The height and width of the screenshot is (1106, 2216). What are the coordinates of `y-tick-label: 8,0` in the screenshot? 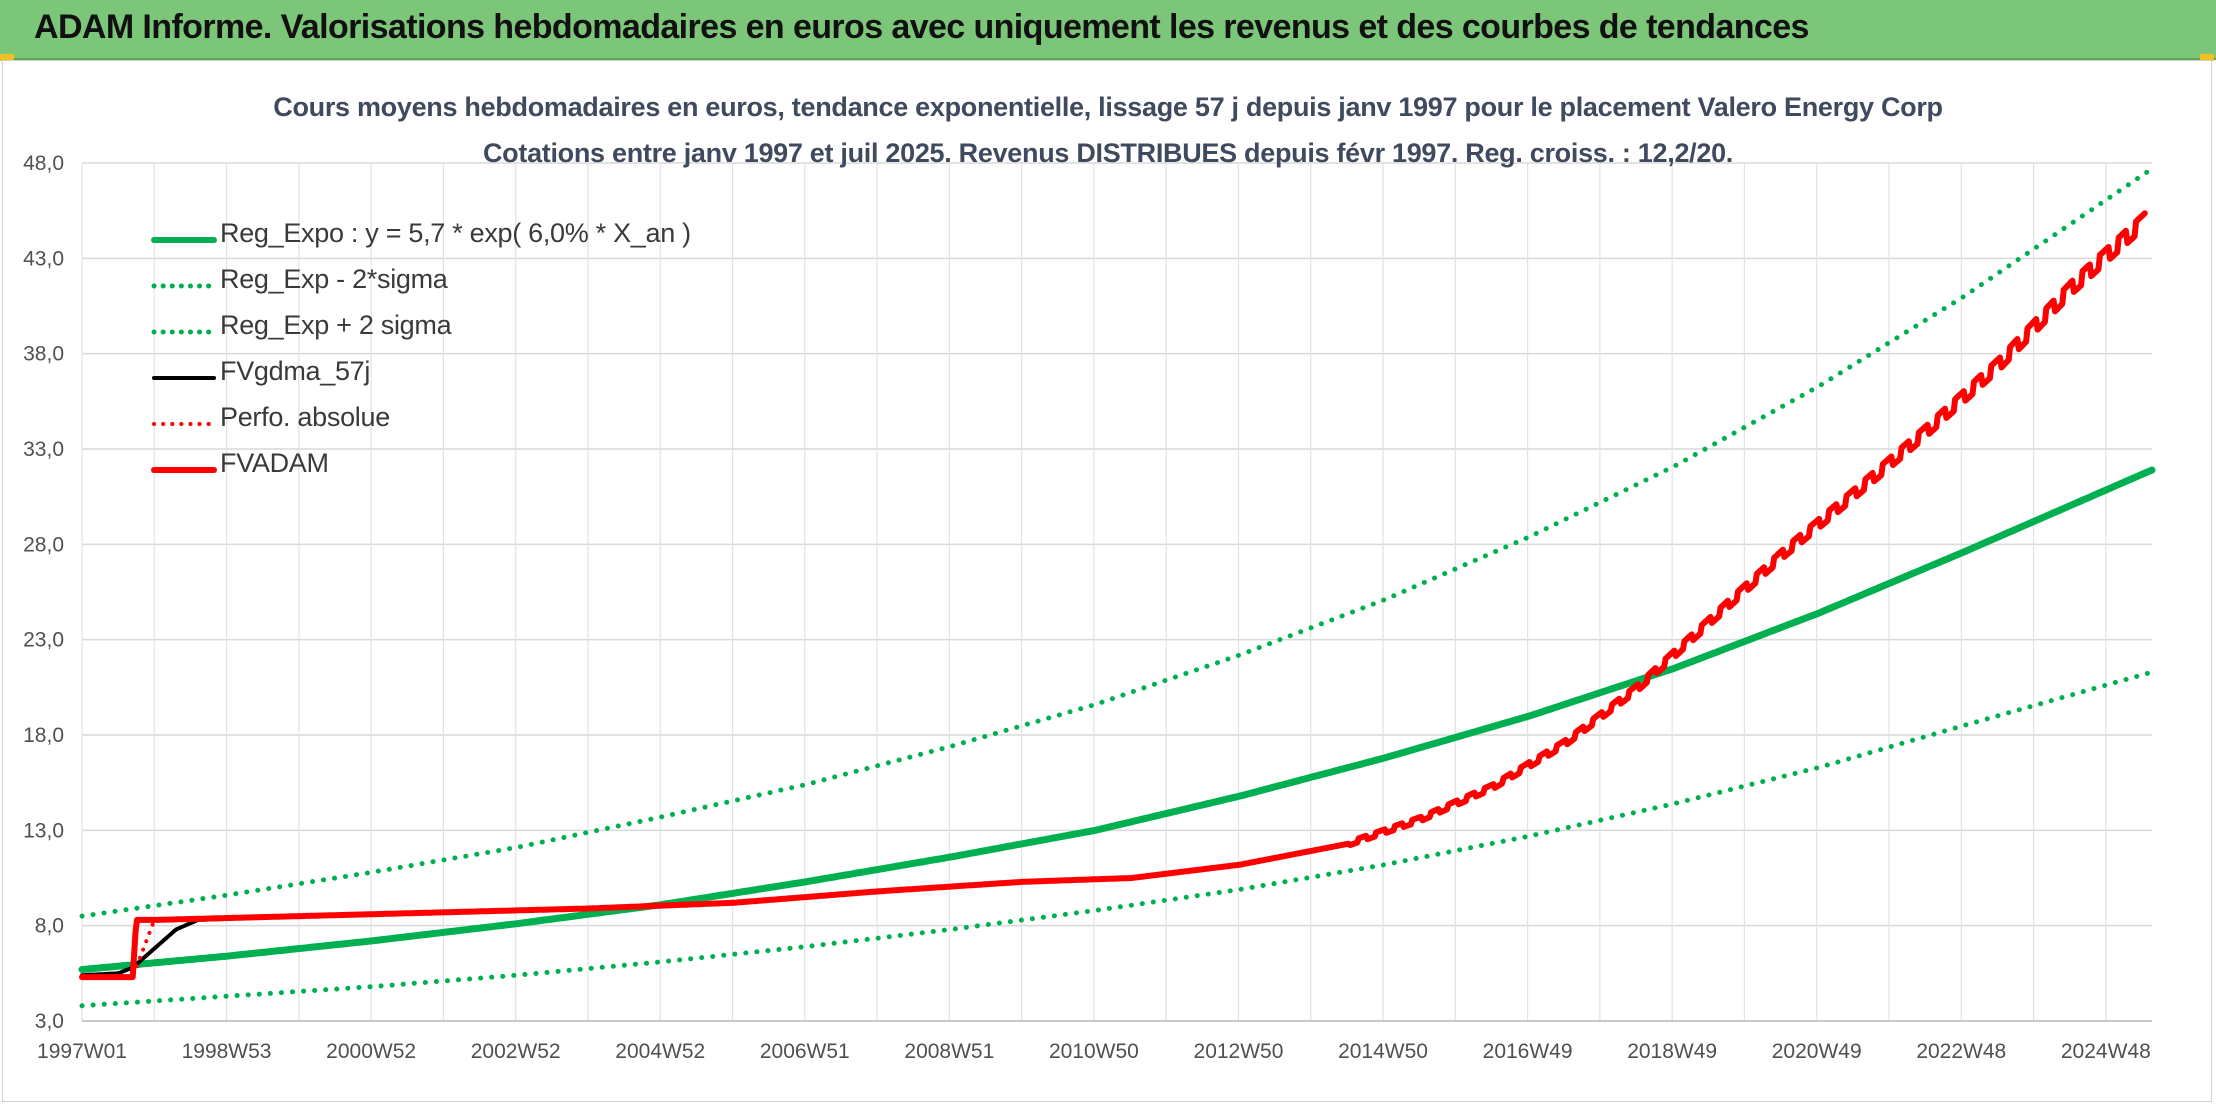 It's located at (49, 926).